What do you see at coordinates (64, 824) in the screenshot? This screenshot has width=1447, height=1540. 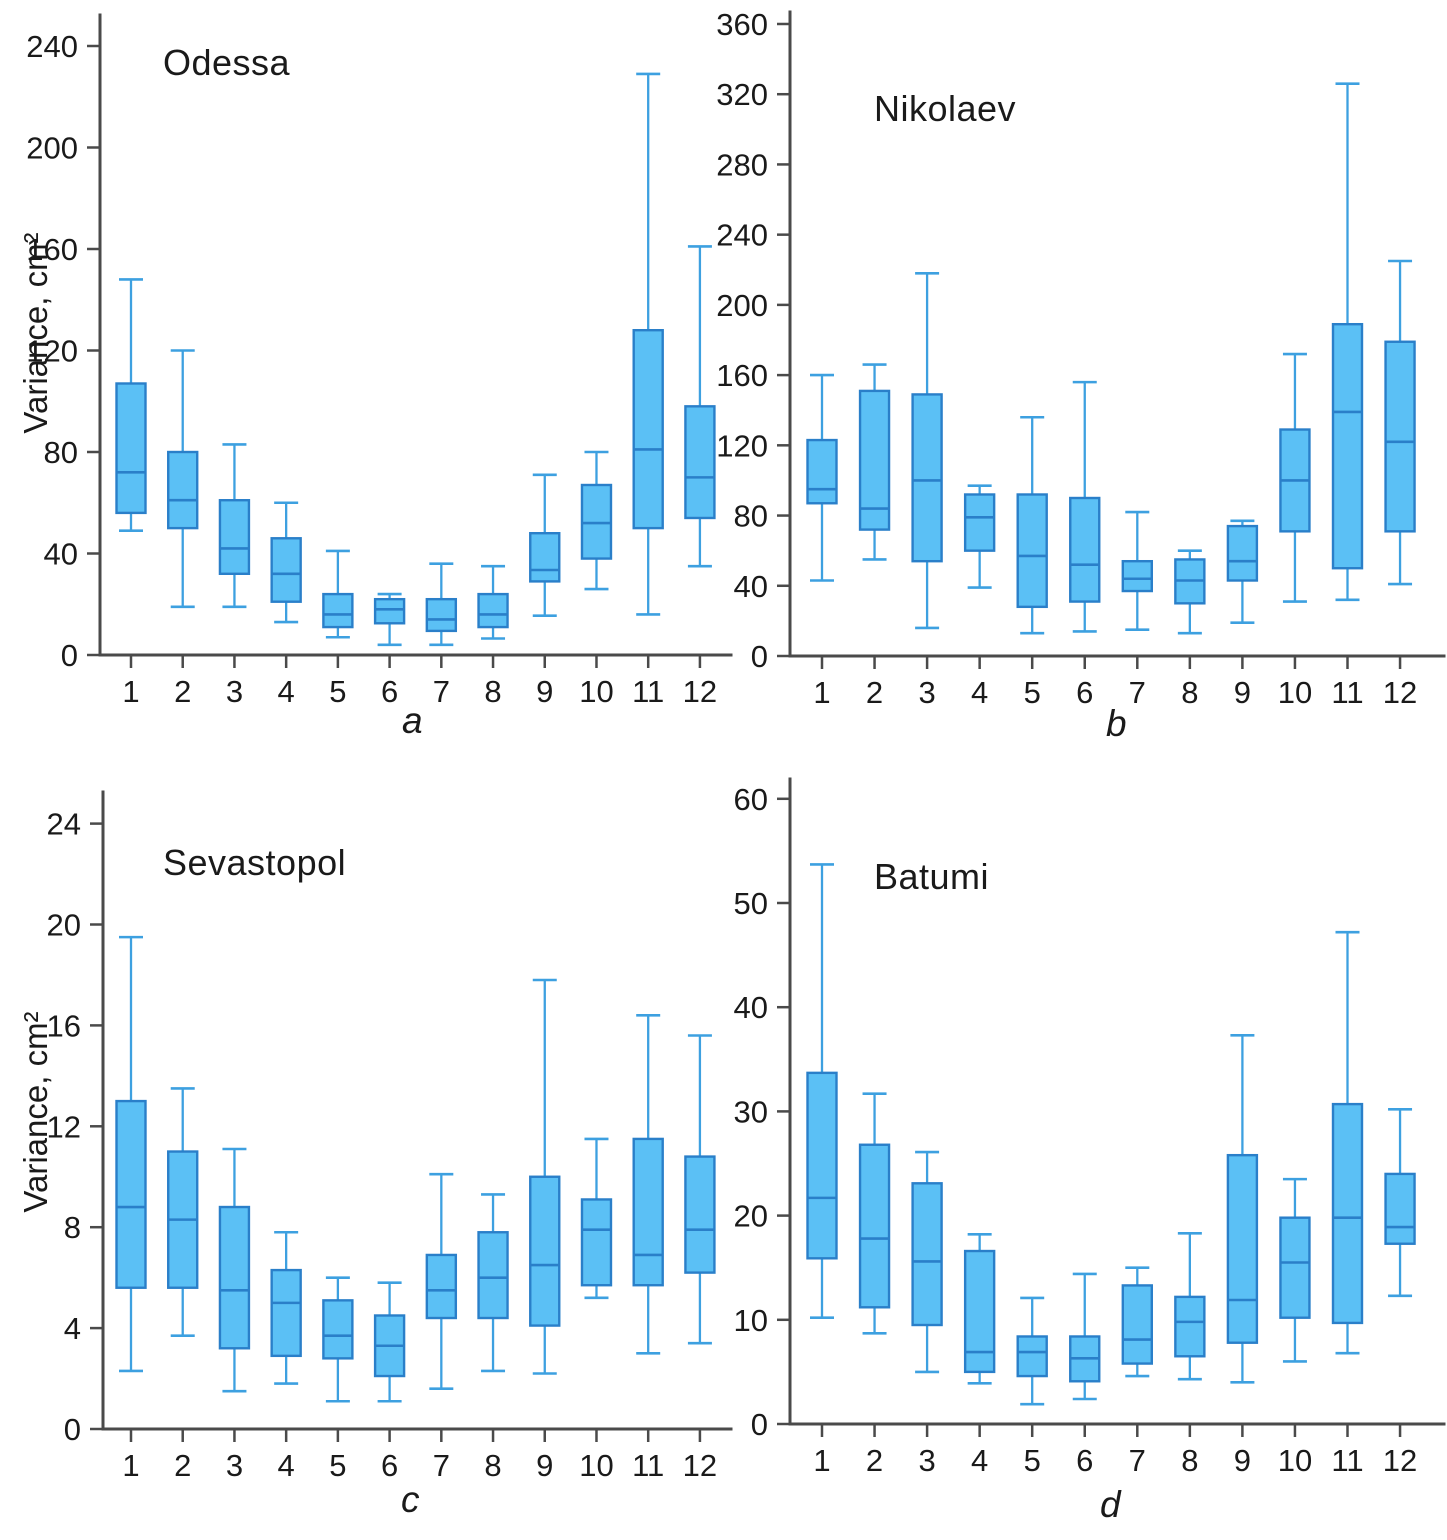 I see `y-tick-label: 24` at bounding box center [64, 824].